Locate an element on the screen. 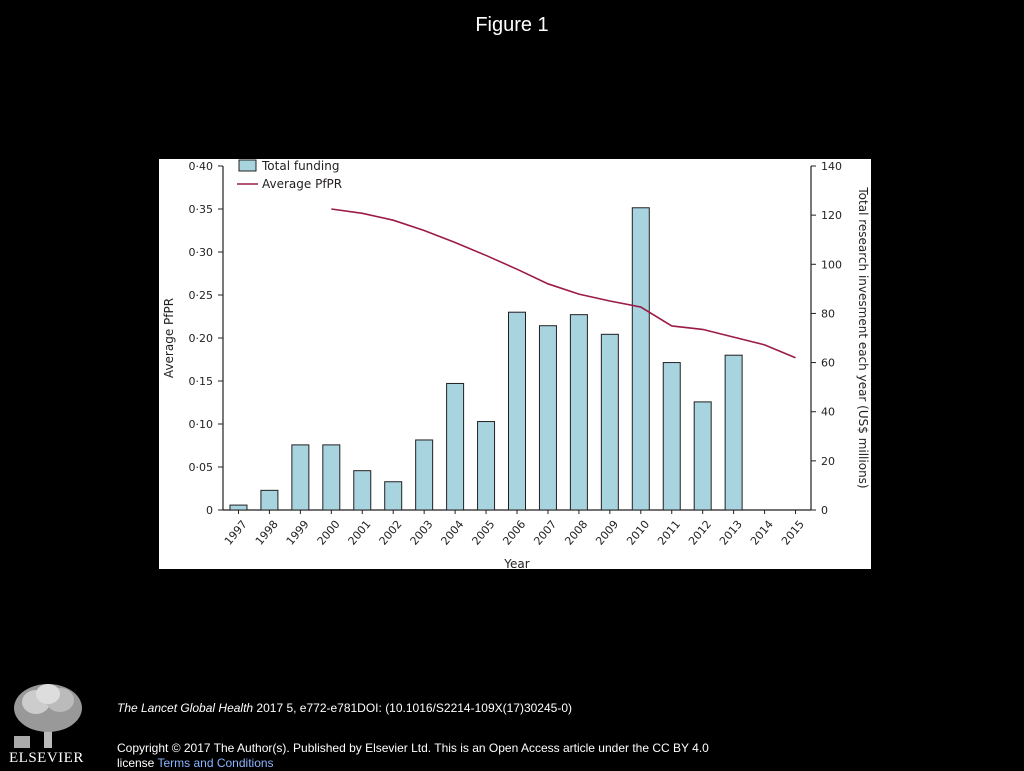 This screenshot has width=1024, height=771. x-tick-label: 2006 is located at coordinates (514, 533).